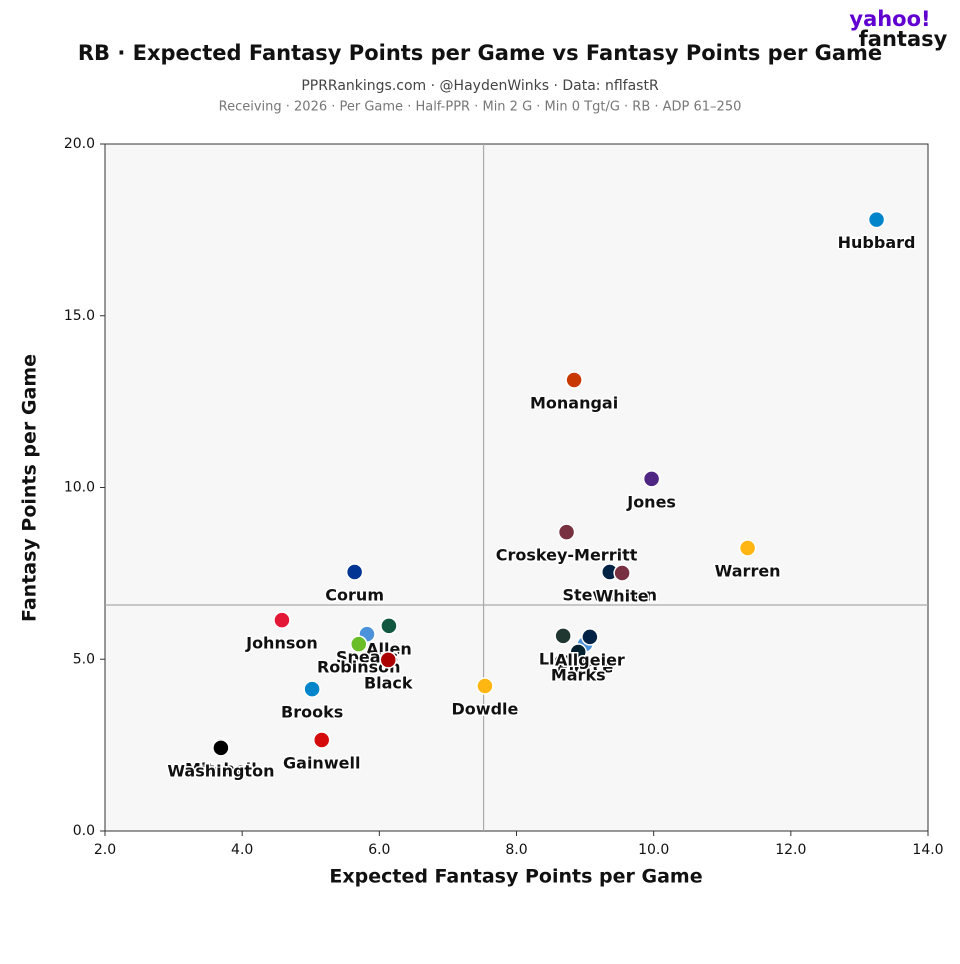 The height and width of the screenshot is (964, 960). I want to click on point-label: Black, so click(388, 682).